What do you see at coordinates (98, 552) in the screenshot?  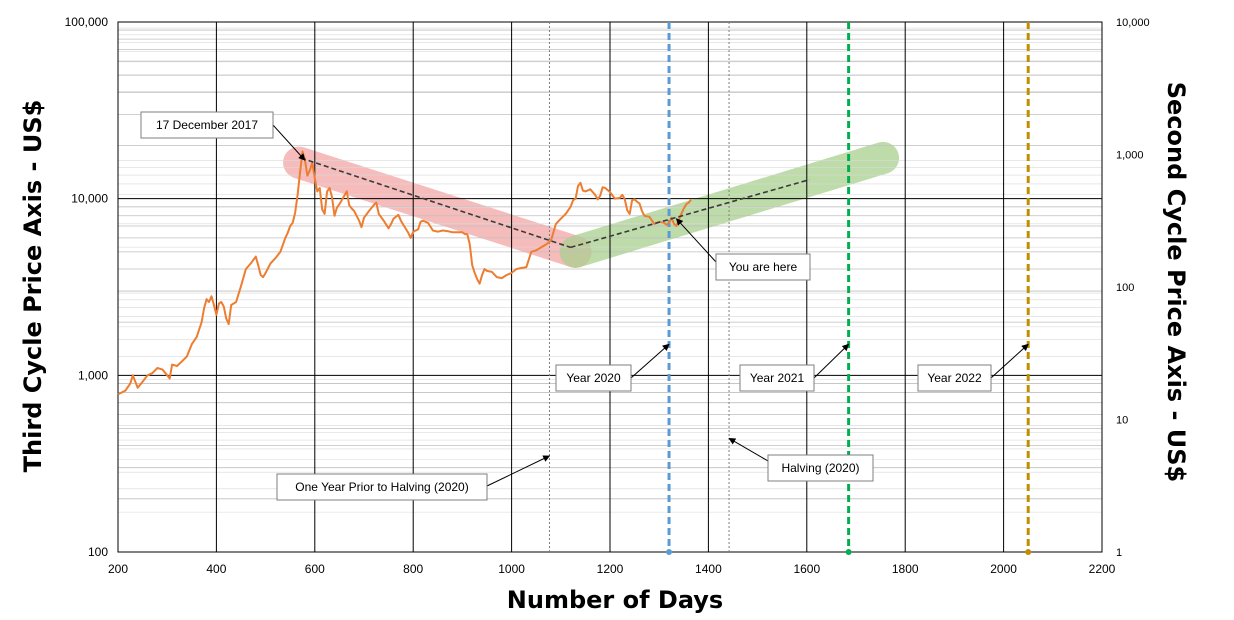 I see `y-left-tick-label: 100` at bounding box center [98, 552].